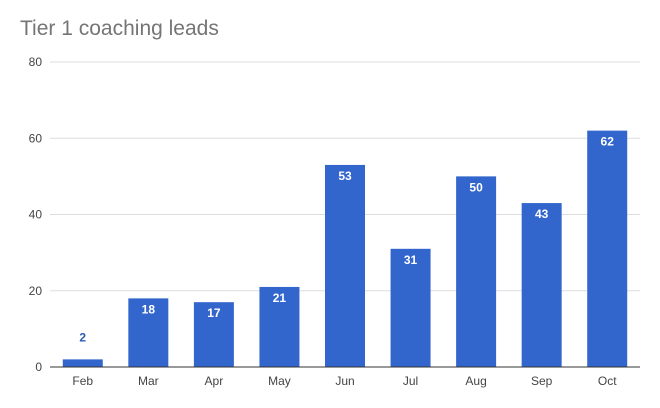 Image resolution: width=660 pixels, height=408 pixels. Describe the element at coordinates (541, 285) in the screenshot. I see `bar-sep` at that location.